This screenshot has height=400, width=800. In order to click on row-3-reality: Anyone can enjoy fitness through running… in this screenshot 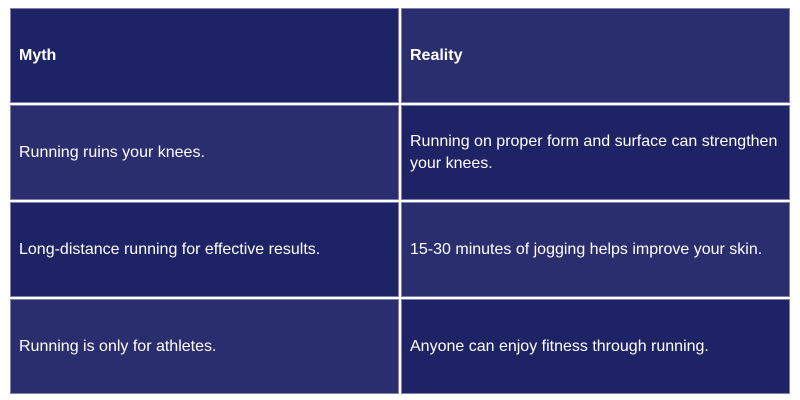, I will do `click(595, 346)`.